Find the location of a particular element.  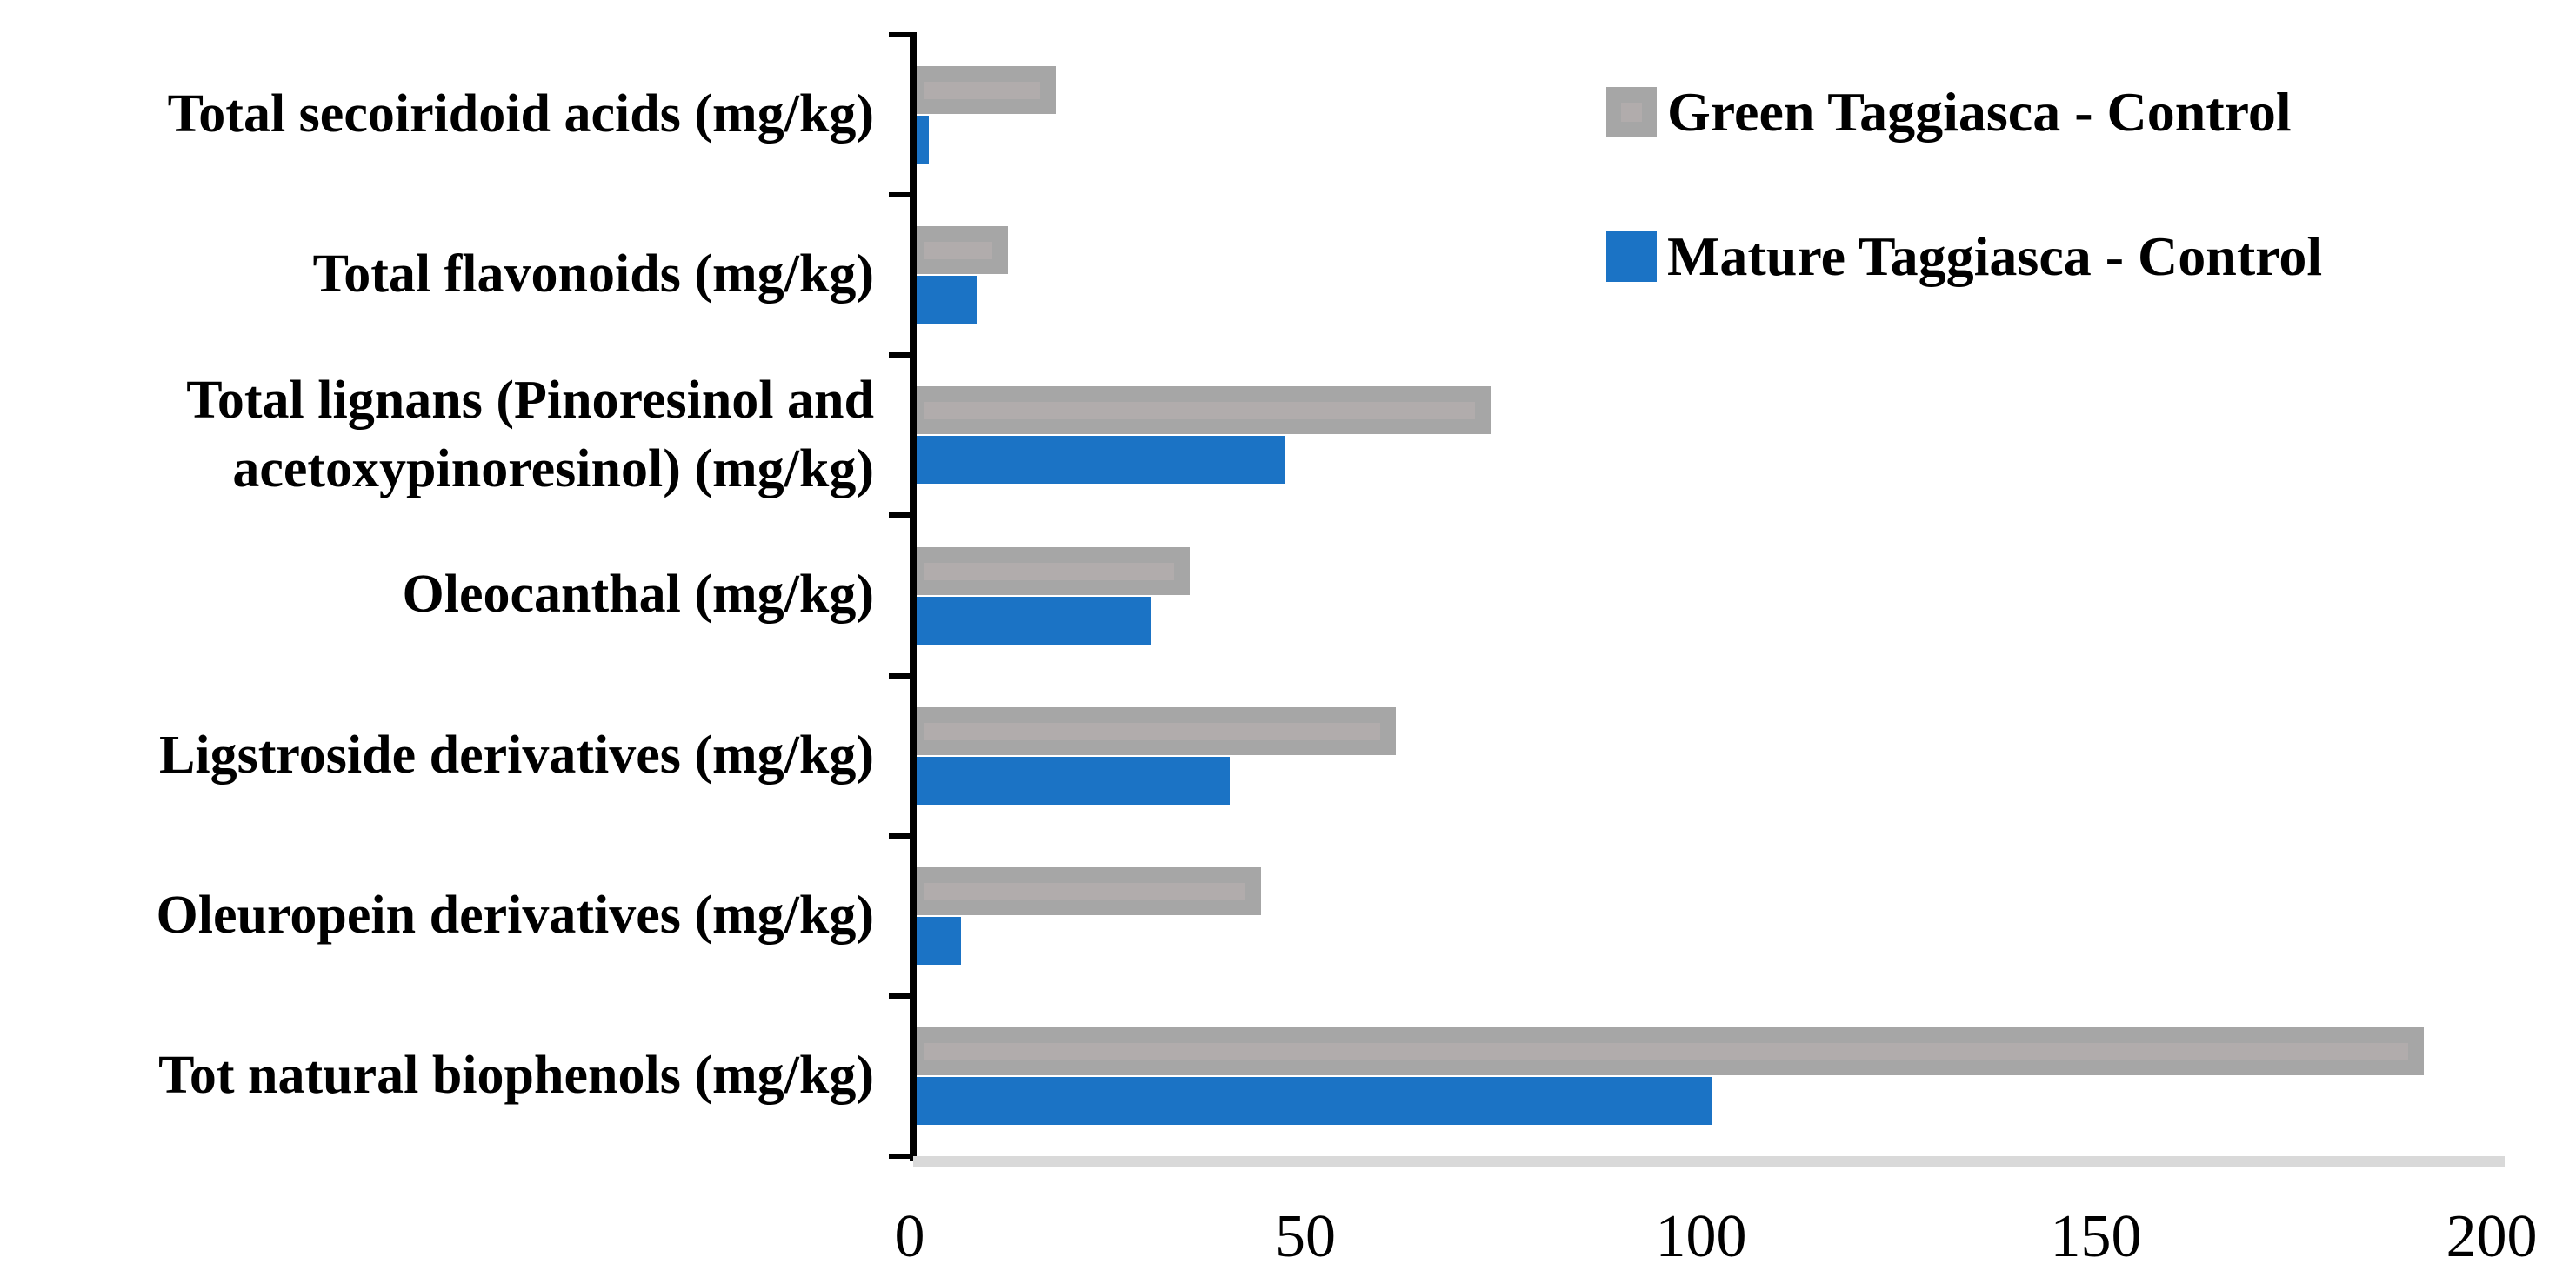

legend-item: Mature Taggiasca - Control is located at coordinates (1964, 256).